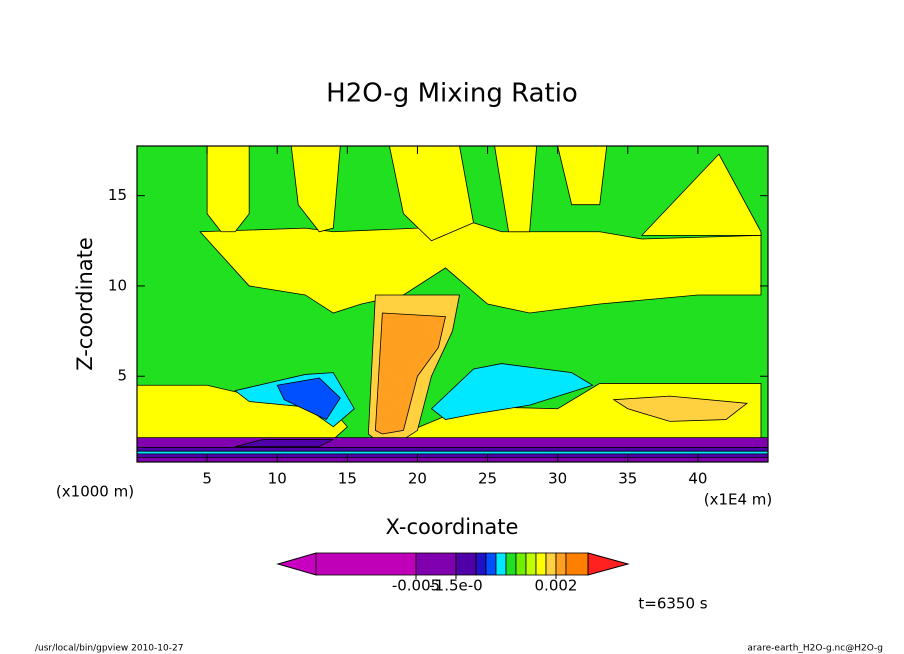  I want to click on y-tick-label: 5, so click(122, 376).